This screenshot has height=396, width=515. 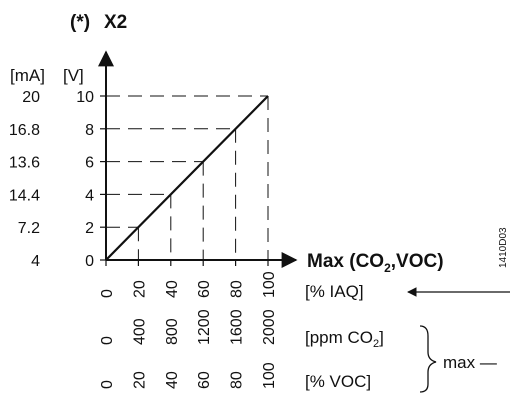 What do you see at coordinates (204, 289) in the screenshot?
I see `iaq-tick-label: 60` at bounding box center [204, 289].